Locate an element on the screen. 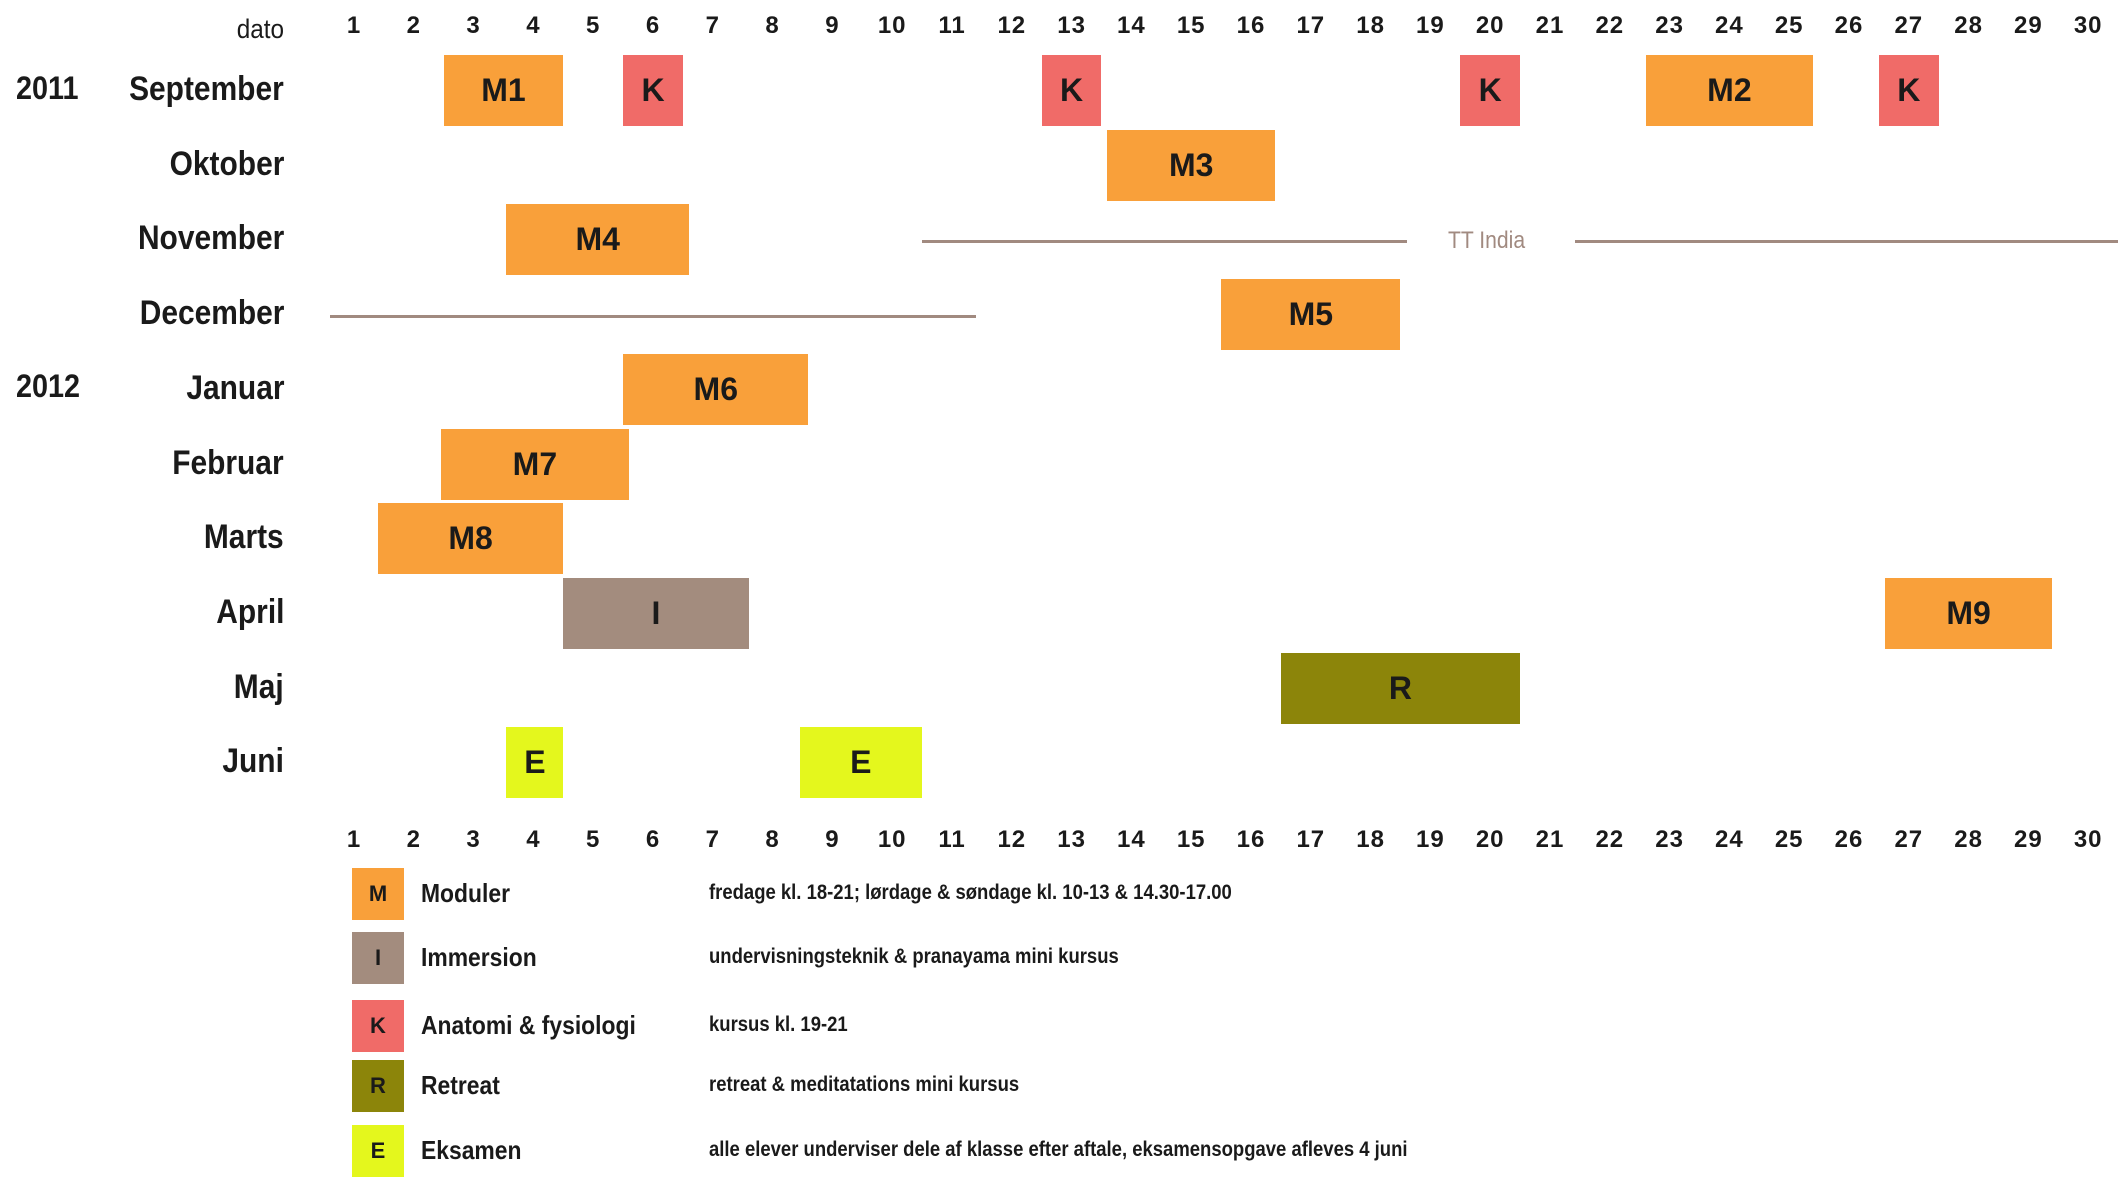 This screenshot has width=2118, height=1177. month-label: April is located at coordinates (249, 611).